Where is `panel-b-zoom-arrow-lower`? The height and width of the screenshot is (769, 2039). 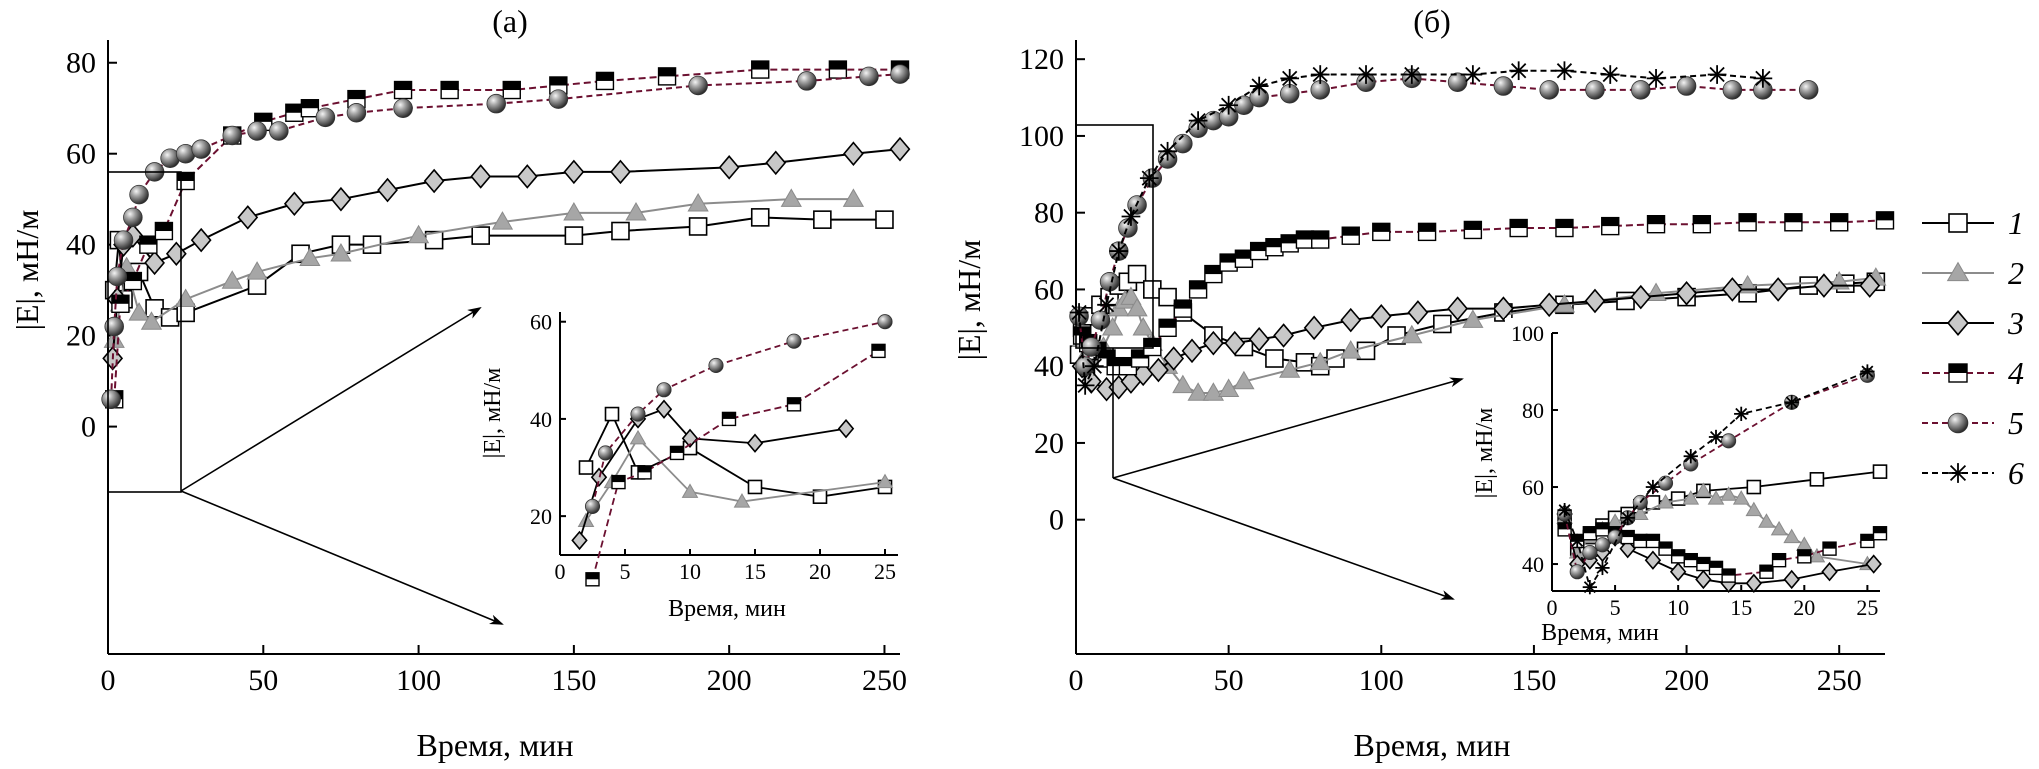
panel-b-zoom-arrow-lower is located at coordinates (1283, 538).